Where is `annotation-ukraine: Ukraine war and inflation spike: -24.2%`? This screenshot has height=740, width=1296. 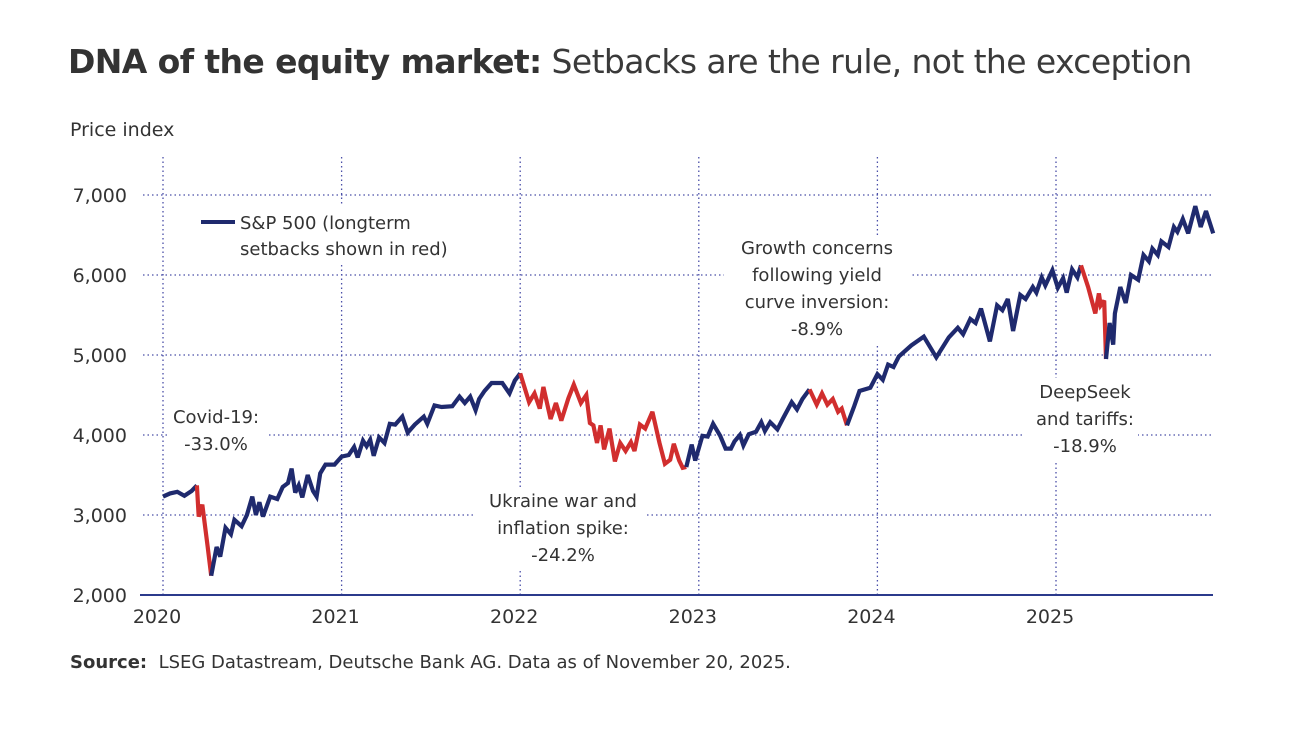 annotation-ukraine: Ukraine war and inflation spike: -24.2% is located at coordinates (561, 528).